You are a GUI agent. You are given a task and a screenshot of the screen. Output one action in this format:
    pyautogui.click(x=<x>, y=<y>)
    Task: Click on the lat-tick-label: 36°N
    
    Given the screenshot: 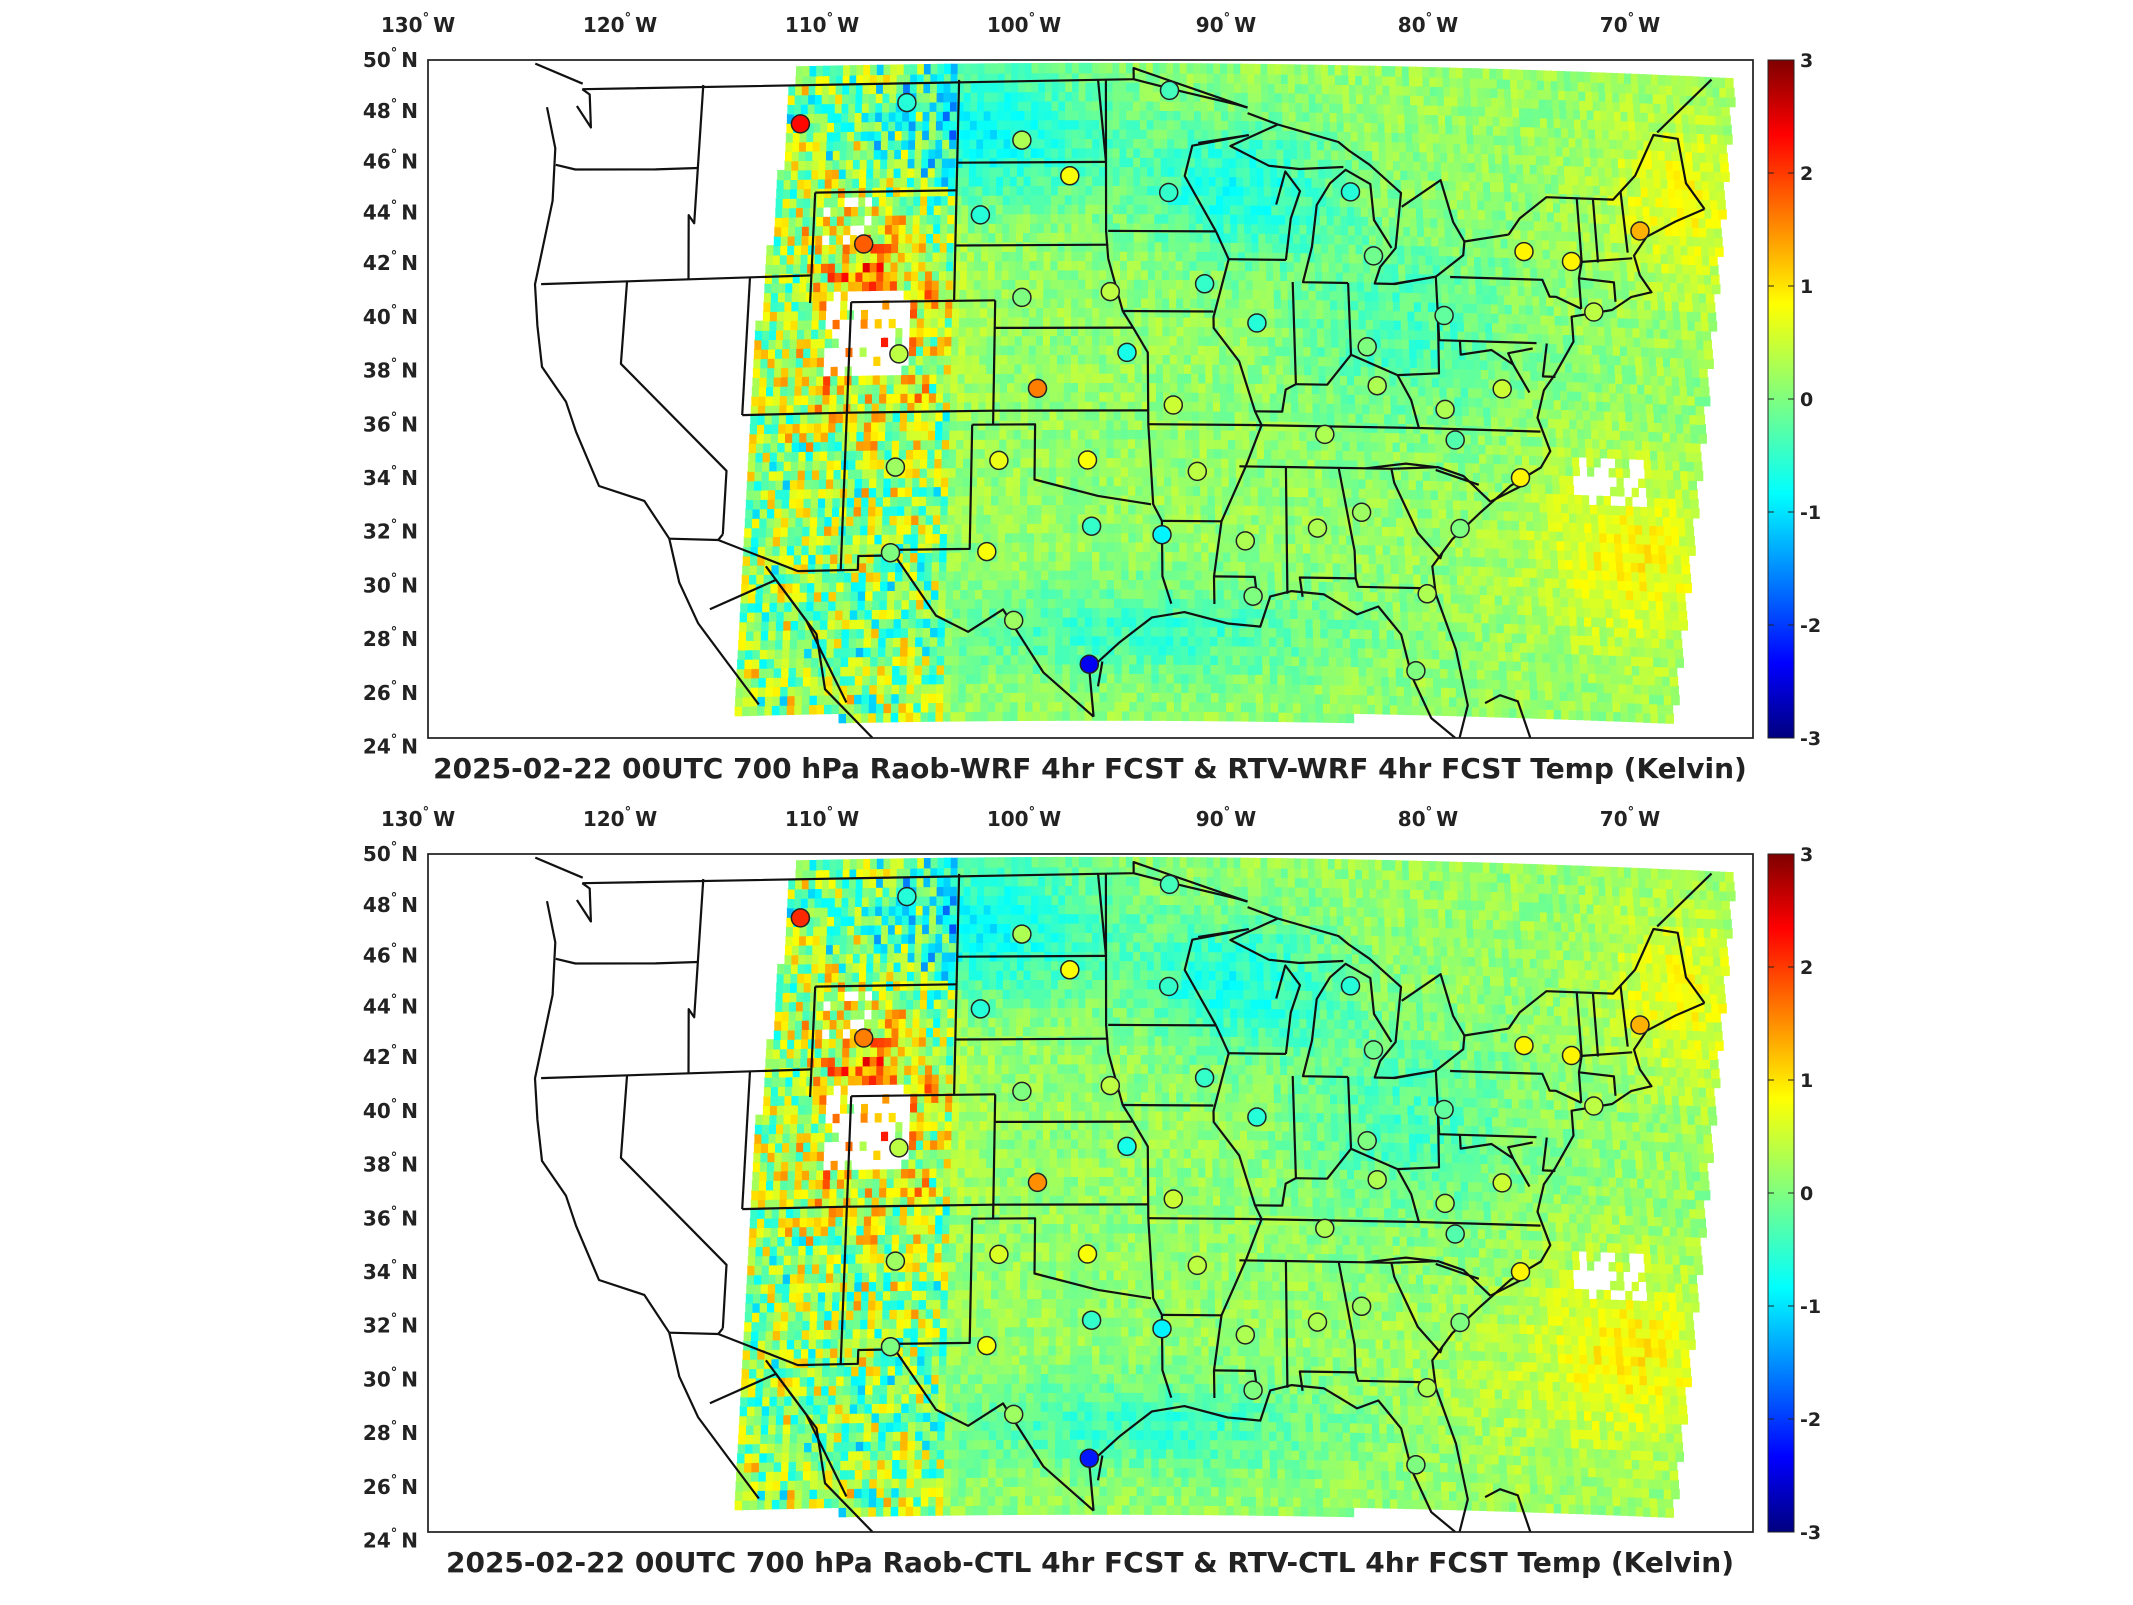 What is the action you would take?
    pyautogui.click(x=390, y=1217)
    